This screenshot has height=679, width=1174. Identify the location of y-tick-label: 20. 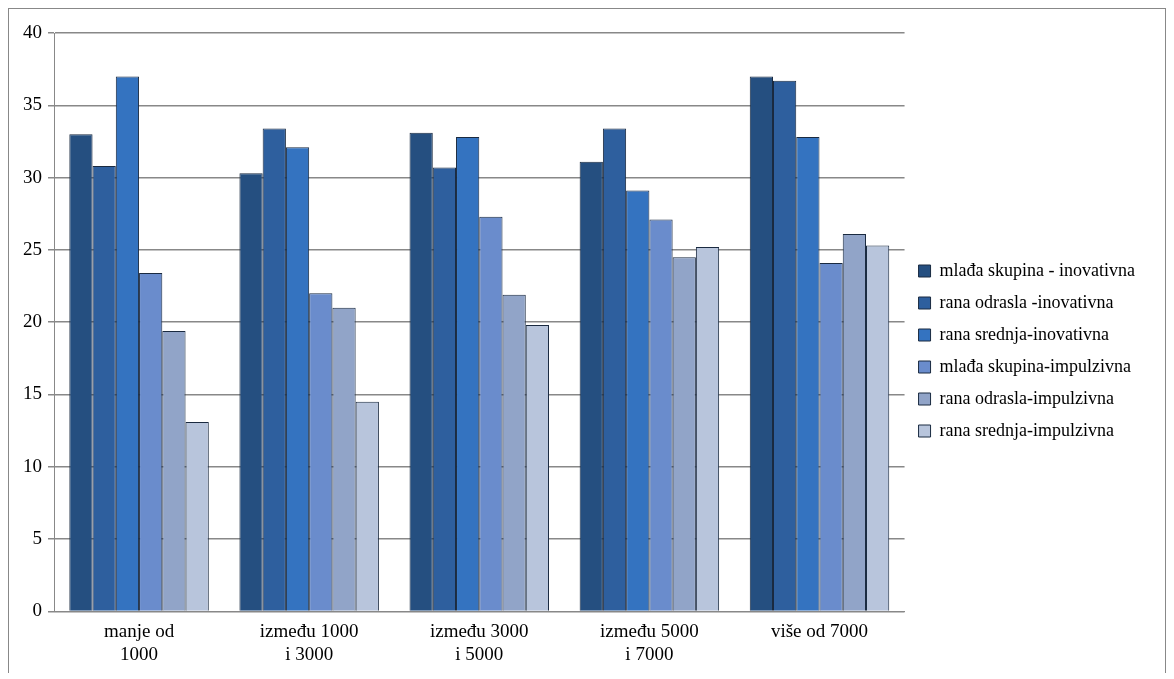
(32, 321).